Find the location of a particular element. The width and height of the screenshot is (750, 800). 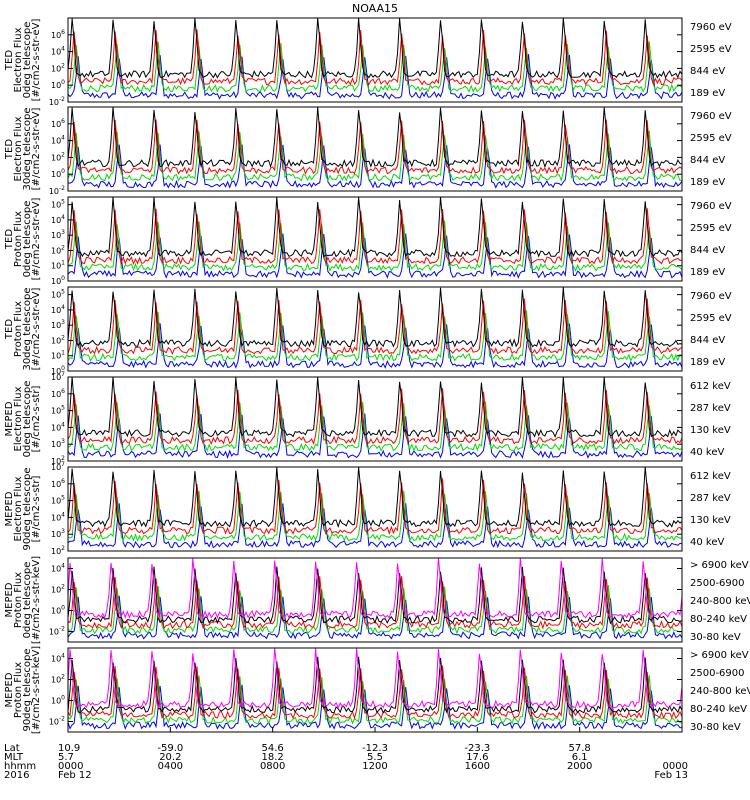

series-trace-287-kev is located at coordinates (375, 417).